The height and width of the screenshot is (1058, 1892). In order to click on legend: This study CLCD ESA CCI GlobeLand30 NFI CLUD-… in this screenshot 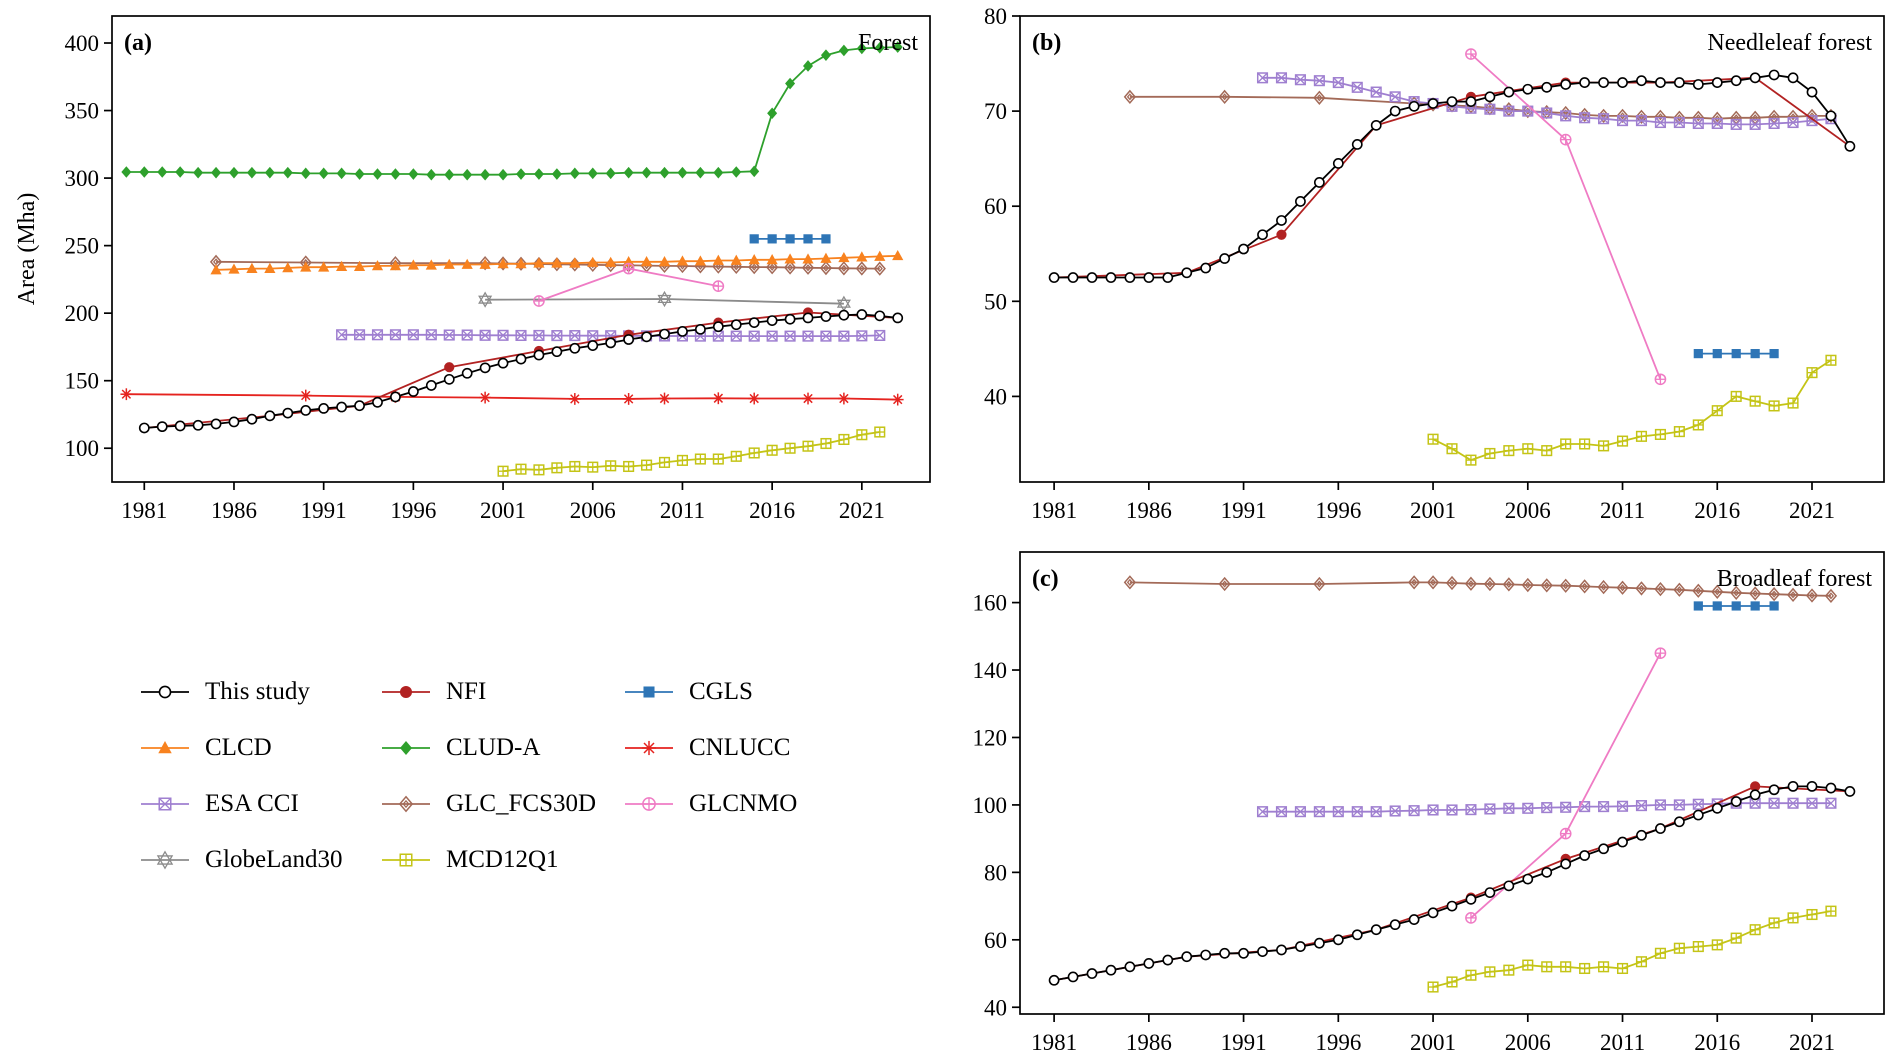, I will do `click(490, 776)`.